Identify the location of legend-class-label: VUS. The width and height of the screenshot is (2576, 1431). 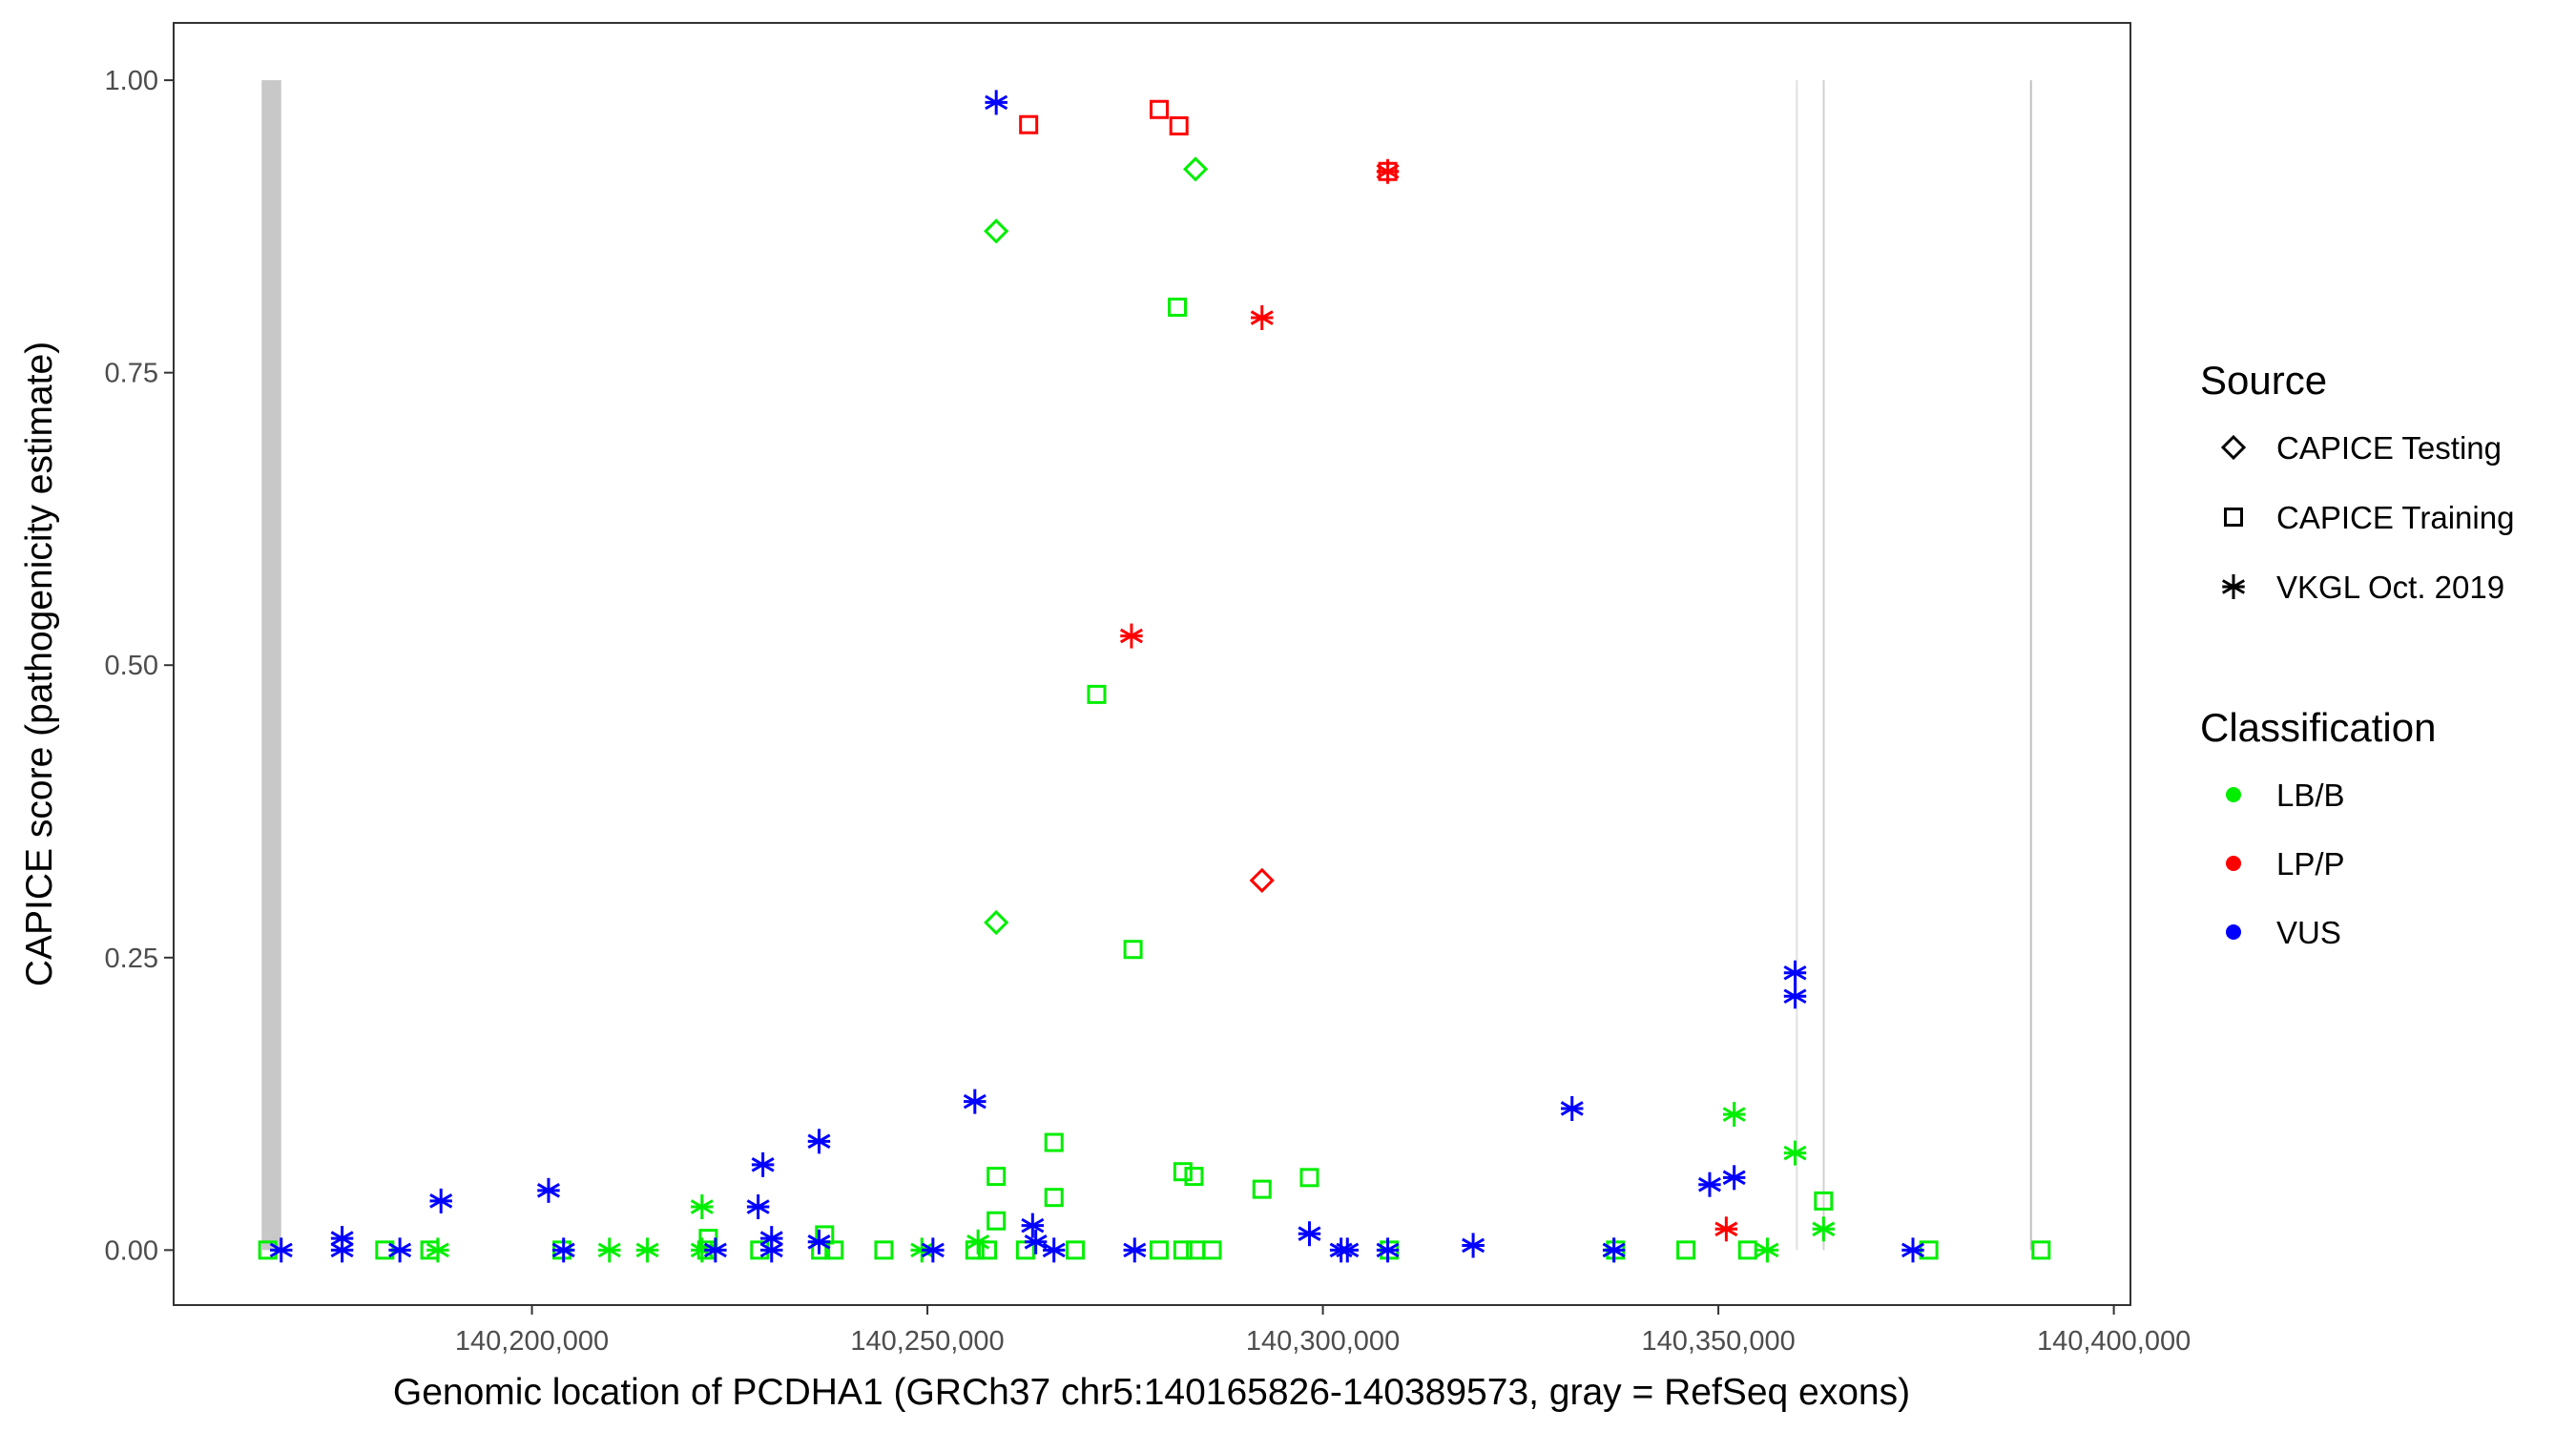
(2308, 932).